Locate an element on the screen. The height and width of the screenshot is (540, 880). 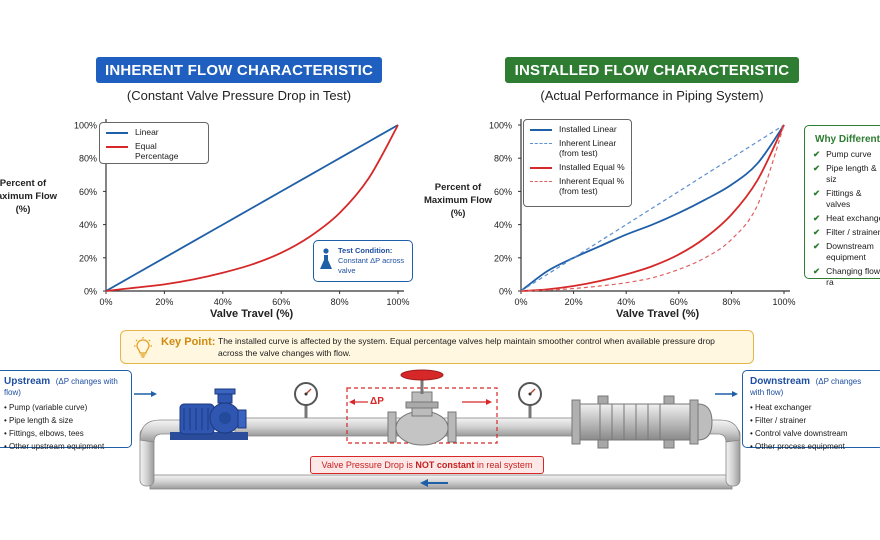
upstream-arrow-icon is located at coordinates (145, 394).